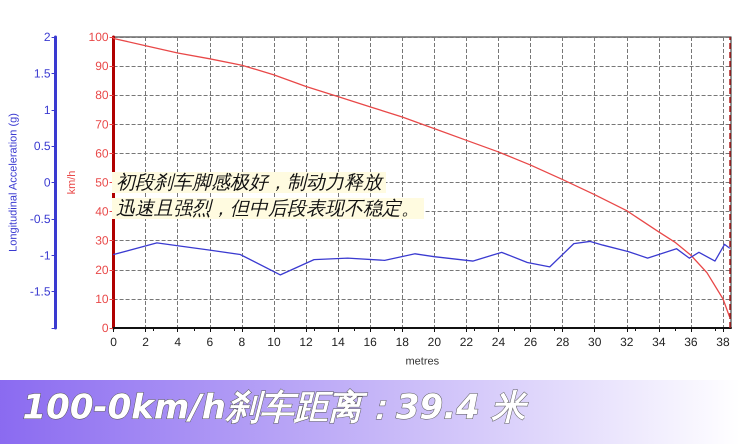 The height and width of the screenshot is (444, 743). Describe the element at coordinates (595, 342) in the screenshot. I see `x-tick-label: 30` at that location.